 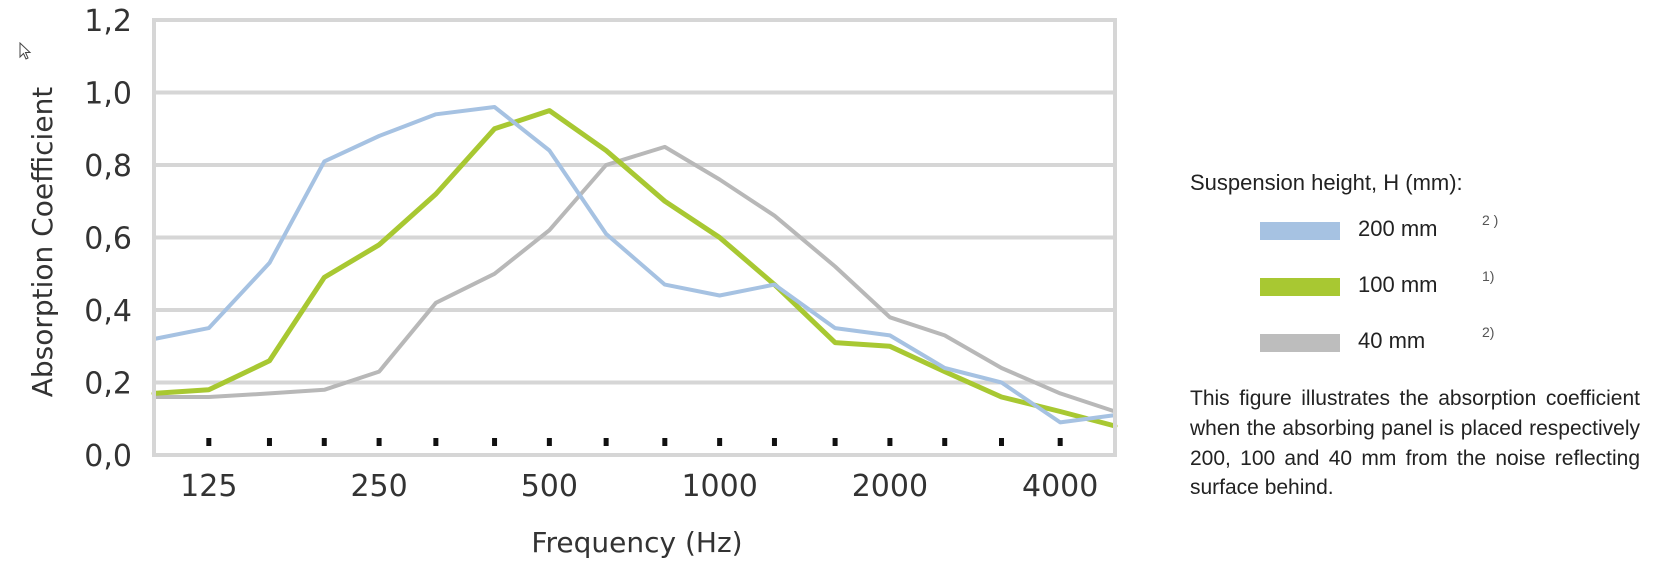 I want to click on y-axis-label: Absorption Coefficient, so click(x=42, y=242).